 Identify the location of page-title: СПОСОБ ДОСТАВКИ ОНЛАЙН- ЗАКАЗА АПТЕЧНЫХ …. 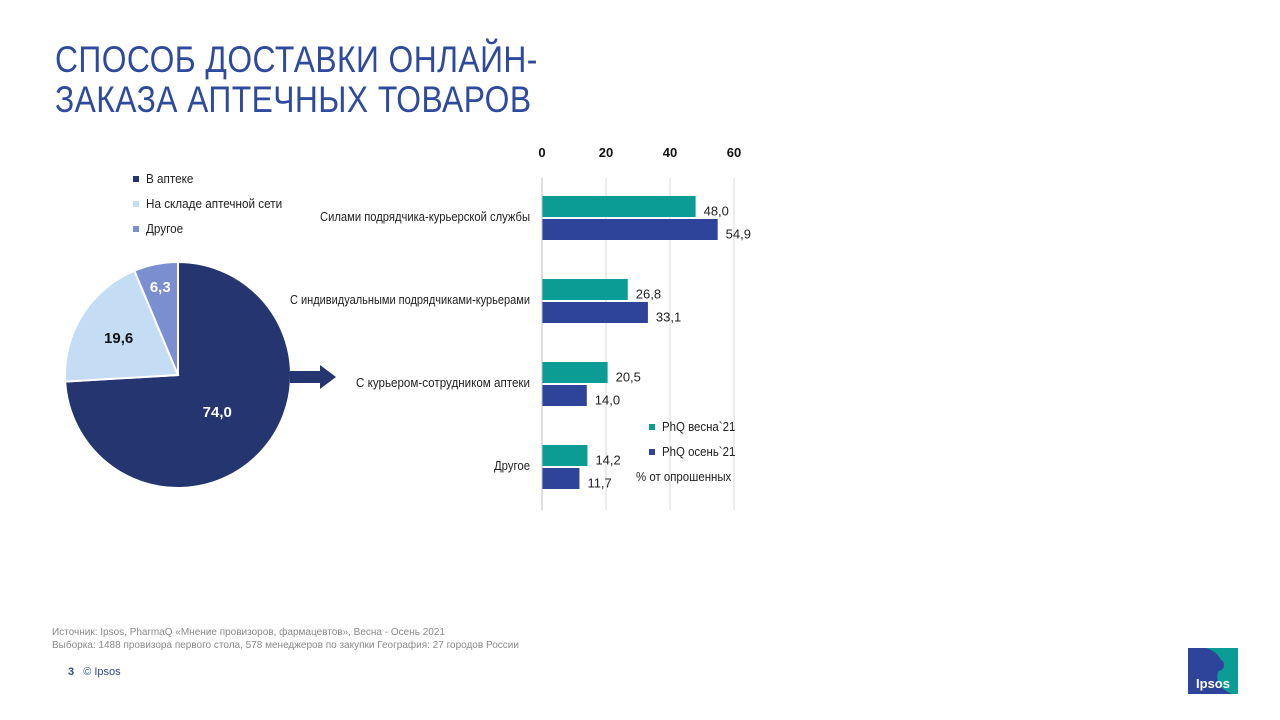
(296, 80).